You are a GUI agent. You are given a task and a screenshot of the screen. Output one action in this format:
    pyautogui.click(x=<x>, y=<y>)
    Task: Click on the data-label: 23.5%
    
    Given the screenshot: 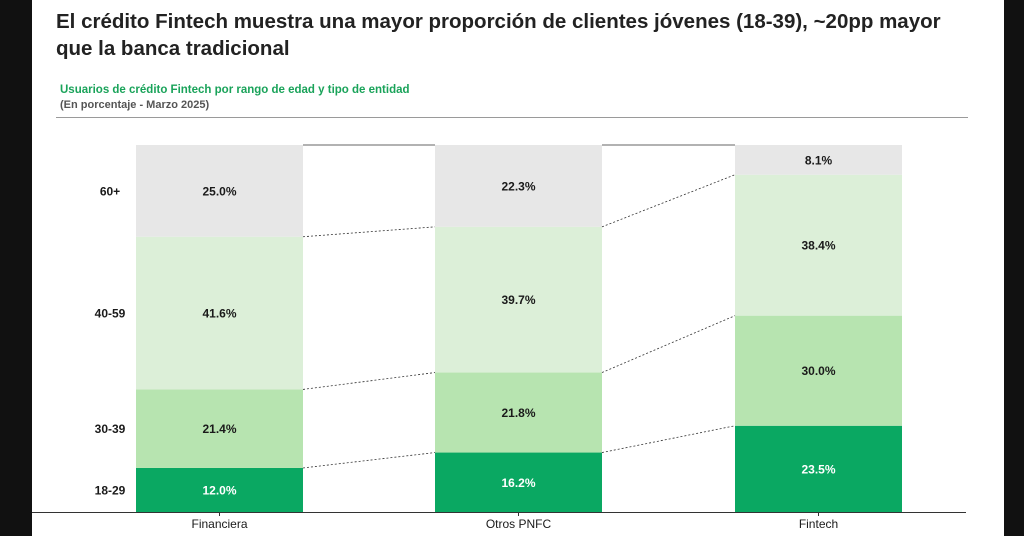 What is the action you would take?
    pyautogui.click(x=818, y=469)
    